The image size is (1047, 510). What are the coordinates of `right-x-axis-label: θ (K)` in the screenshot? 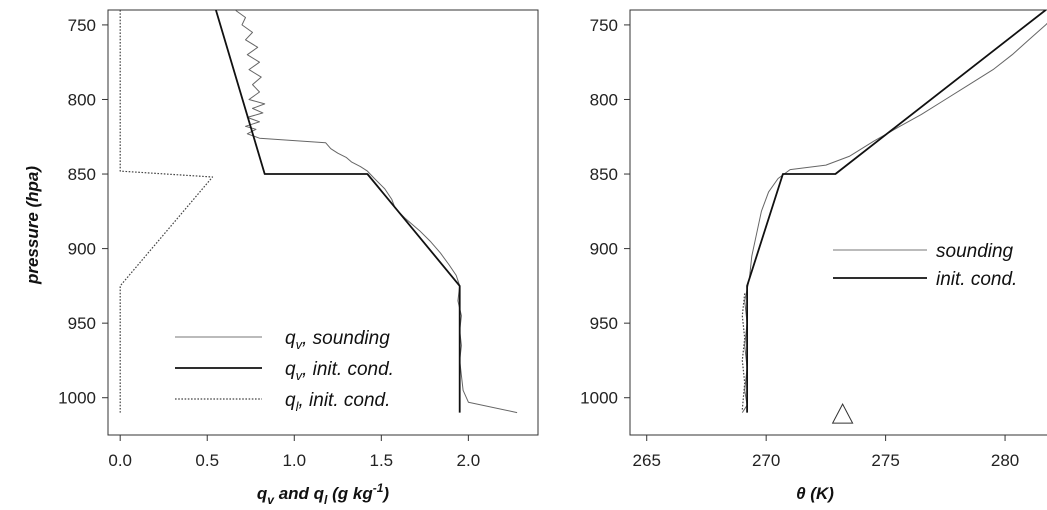 It's located at (815, 493).